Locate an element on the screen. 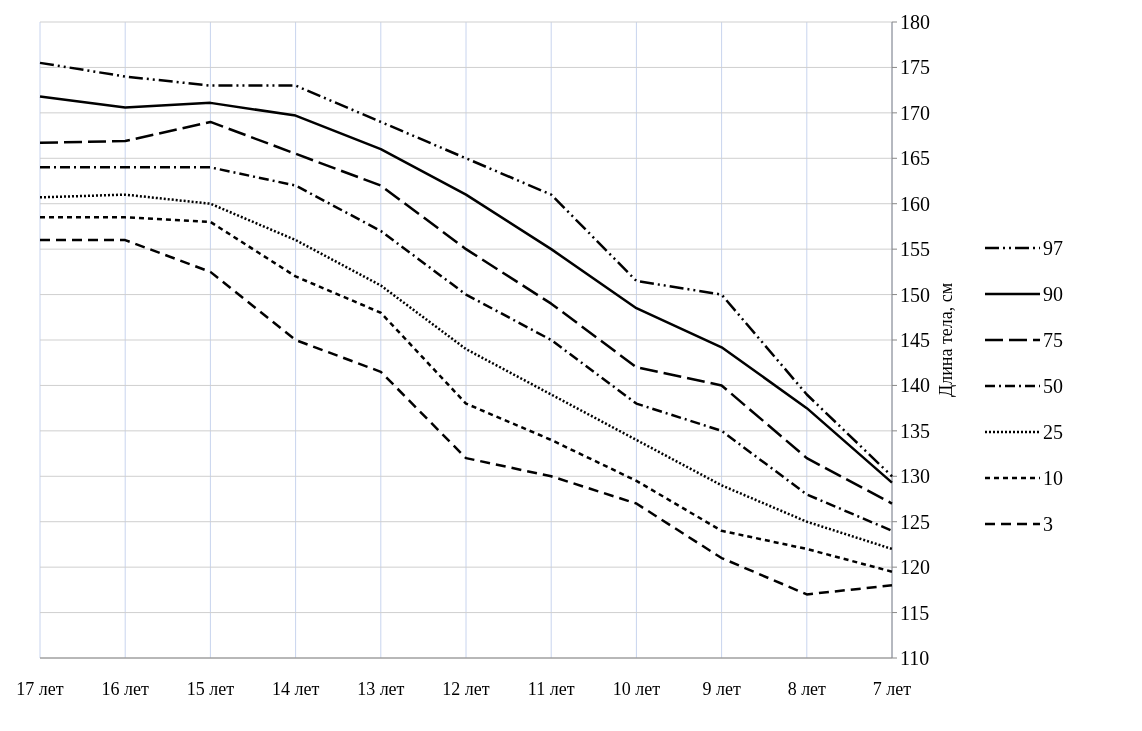  x-tick-label: 11 лет is located at coordinates (551, 689).